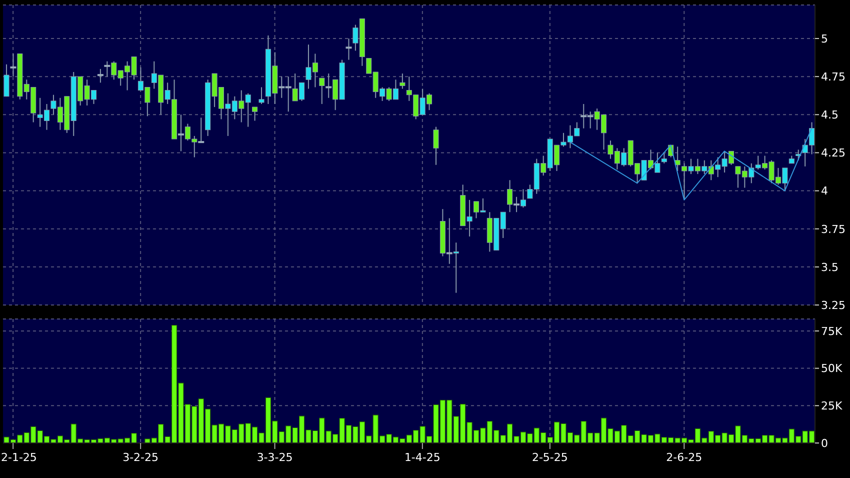 This screenshot has height=478, width=850. Describe the element at coordinates (832, 369) in the screenshot. I see `y-tick-label: 50K` at that location.